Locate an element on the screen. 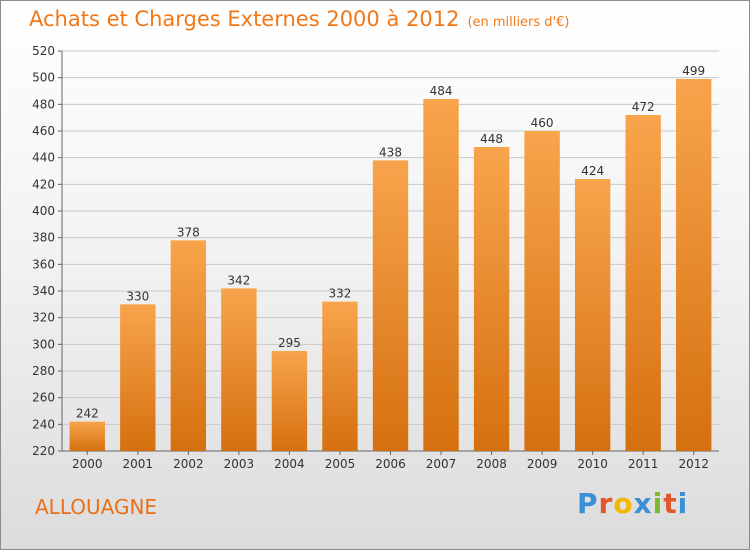  y-tick-label: 260 is located at coordinates (43, 398).